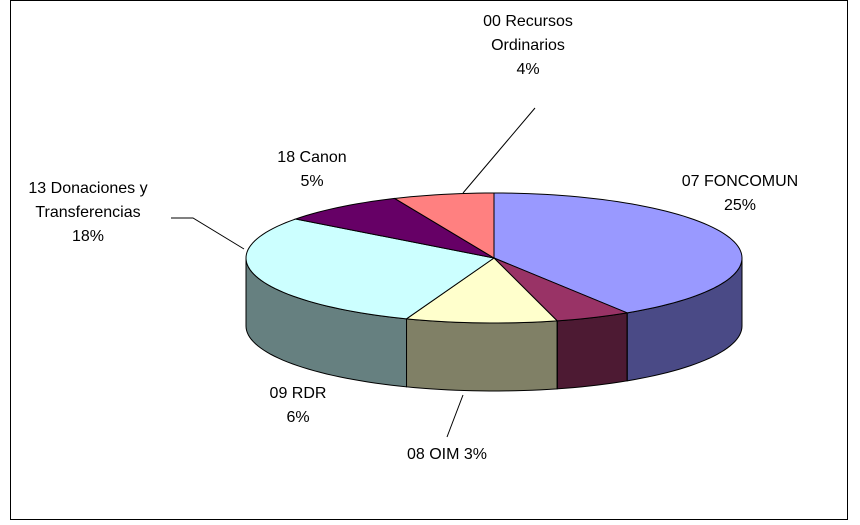  What do you see at coordinates (447, 454) in the screenshot?
I see `slice-label-08-oim-3: 08 OIM 3%` at bounding box center [447, 454].